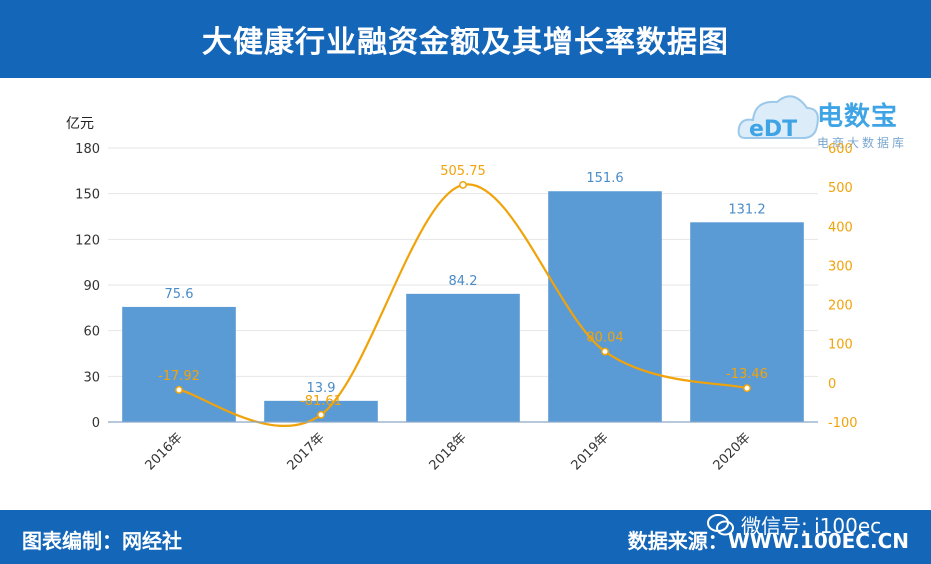 This screenshot has height=564, width=931. I want to click on footer-source-left: 图表编制：网经社, so click(102, 541).